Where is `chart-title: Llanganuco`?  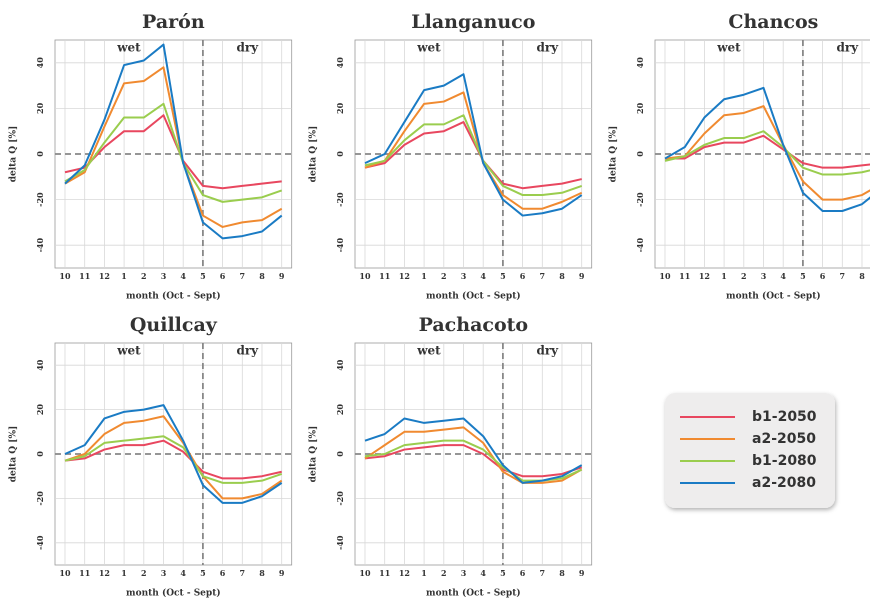
chart-title: Llanganuco is located at coordinates (473, 22).